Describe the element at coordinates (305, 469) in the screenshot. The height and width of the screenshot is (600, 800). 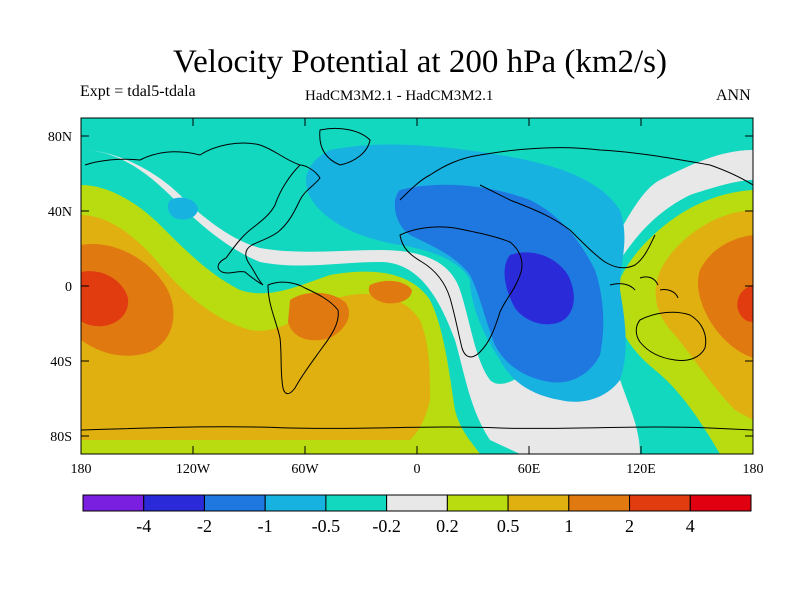
I see `lon-tick-60w: 60W` at that location.